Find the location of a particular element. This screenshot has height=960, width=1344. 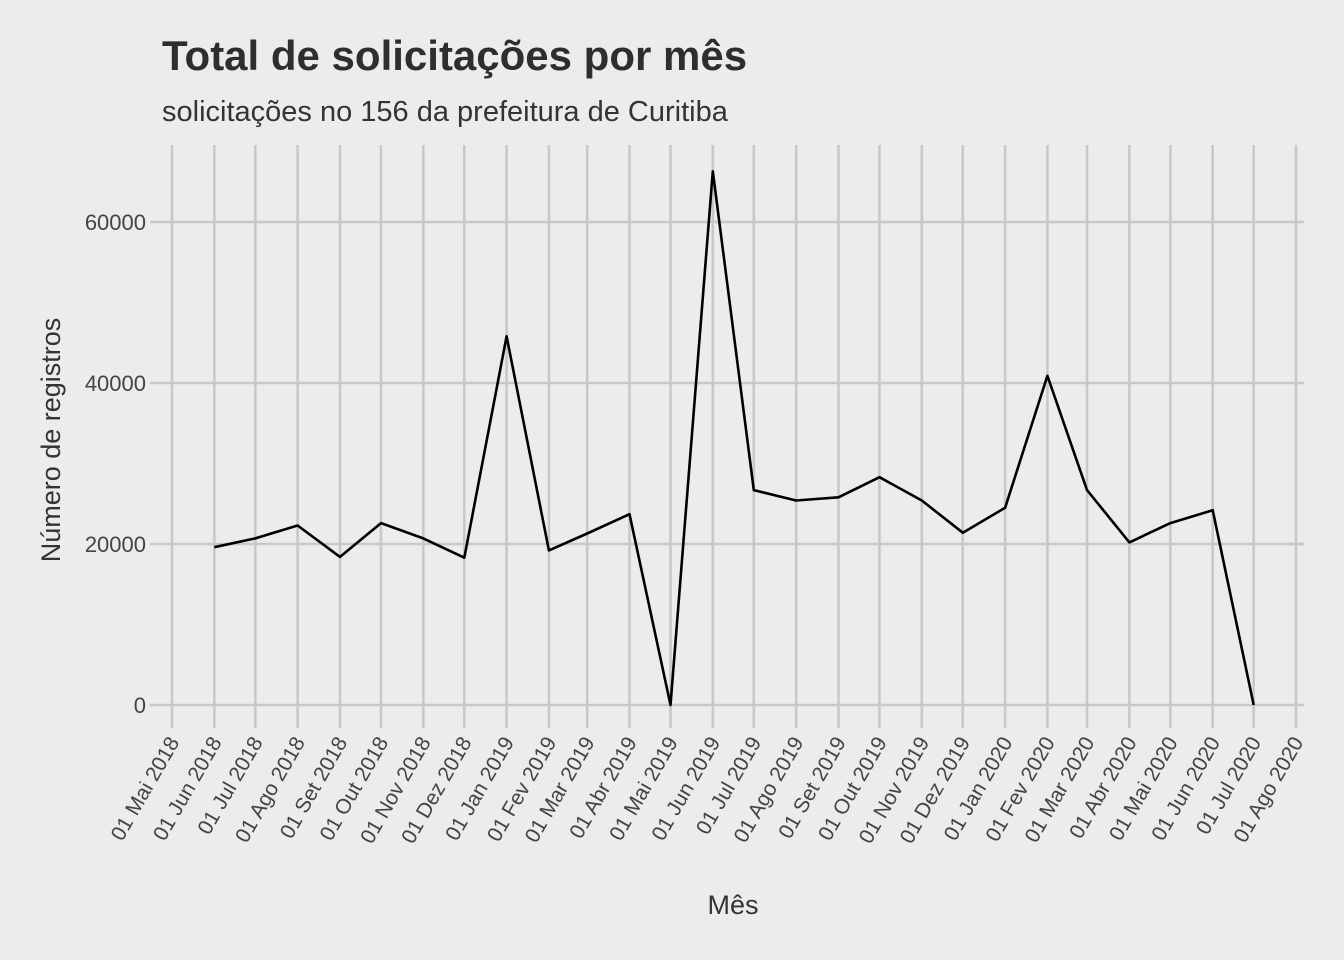

y-tick-label: 40000 is located at coordinates (115, 383).